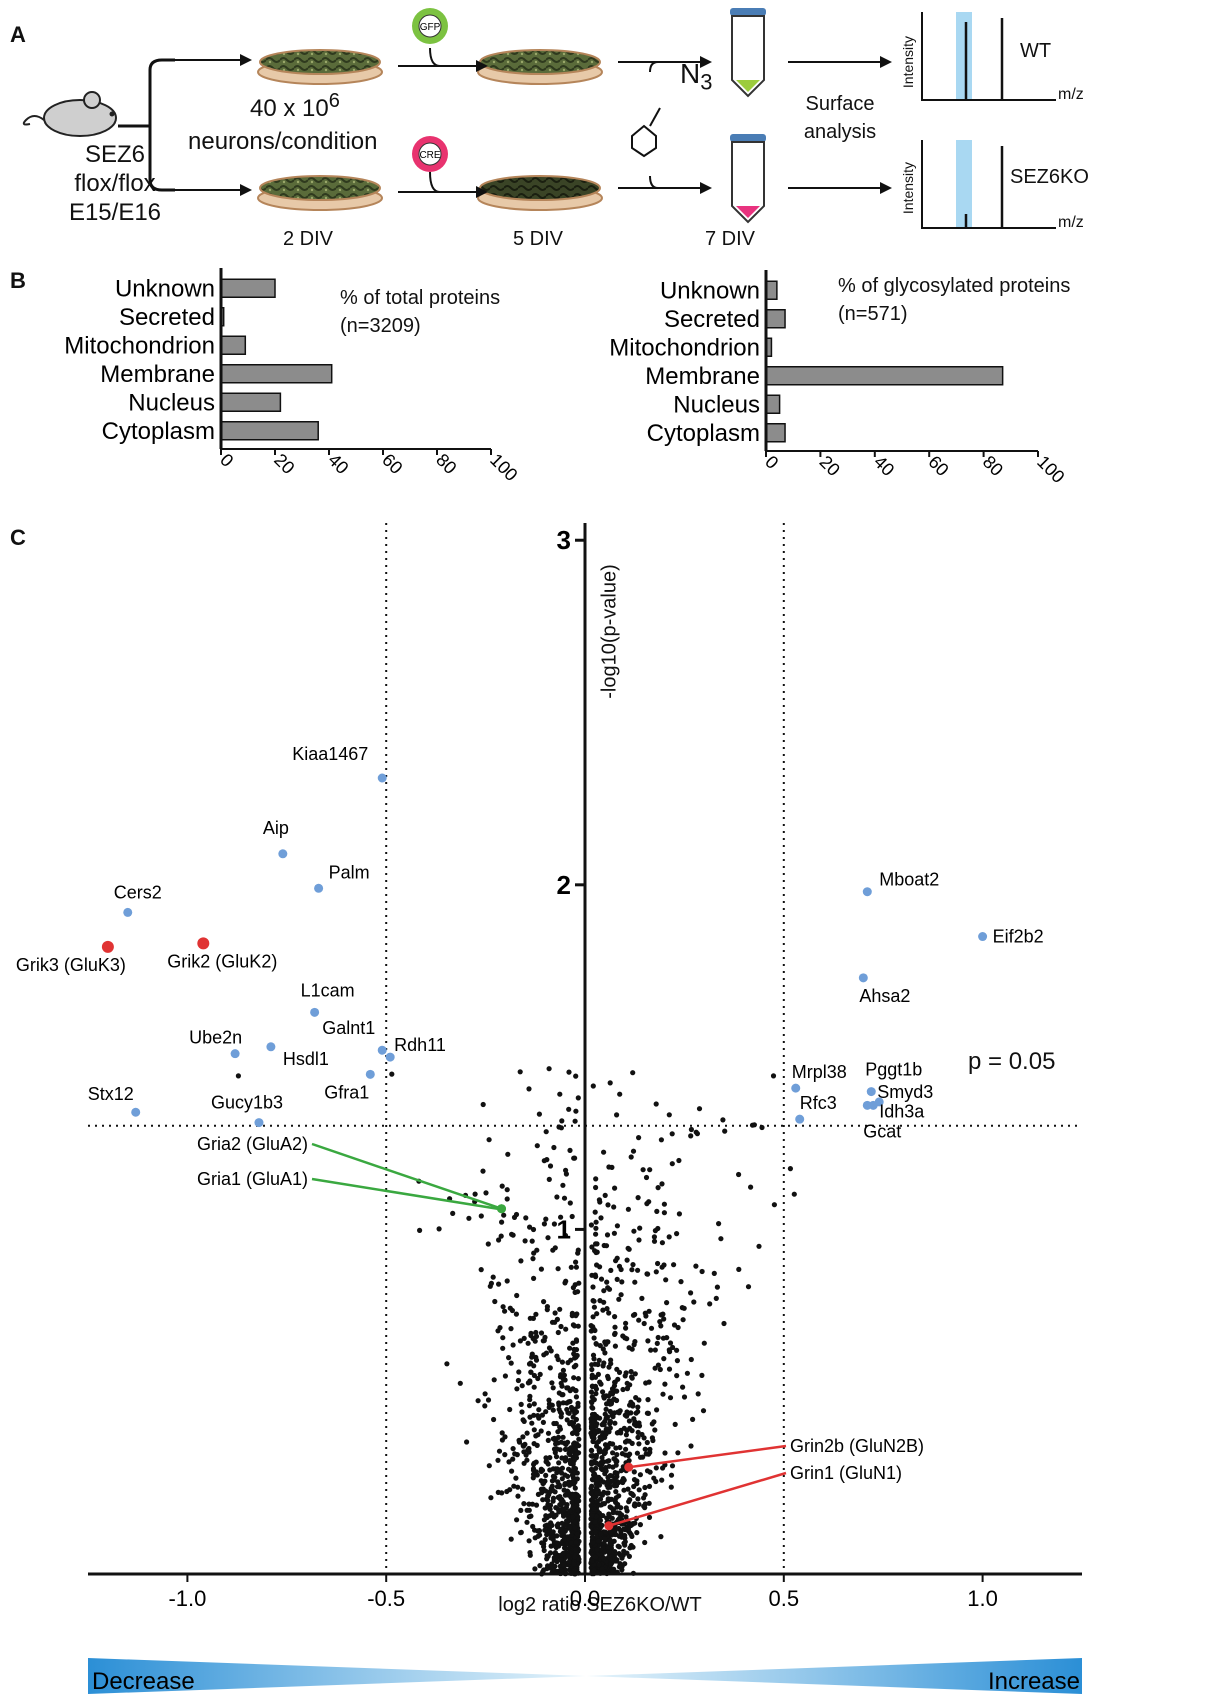 Image resolution: width=1223 pixels, height=1694 pixels. Describe the element at coordinates (564, 540) in the screenshot. I see `volcano-y-tick-label: 3` at that location.